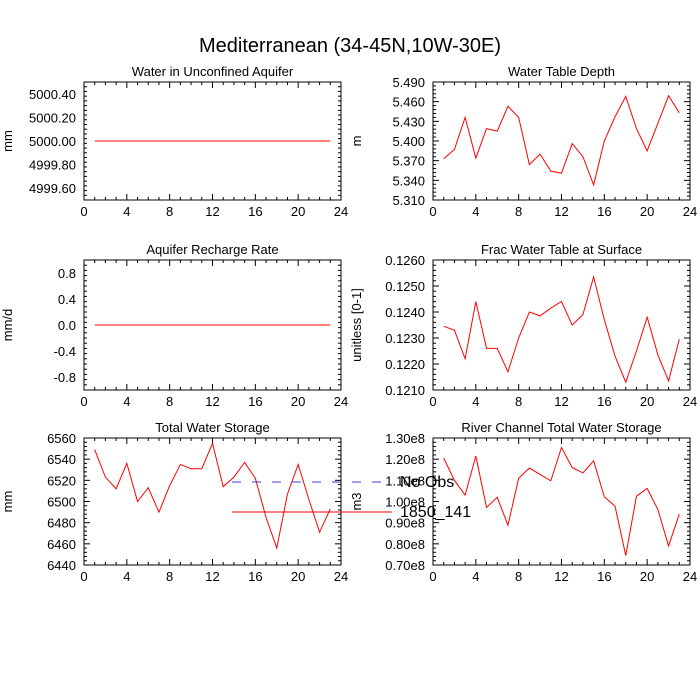  Describe the element at coordinates (561, 71) in the screenshot. I see `panel-title: Water Table Depth` at that location.